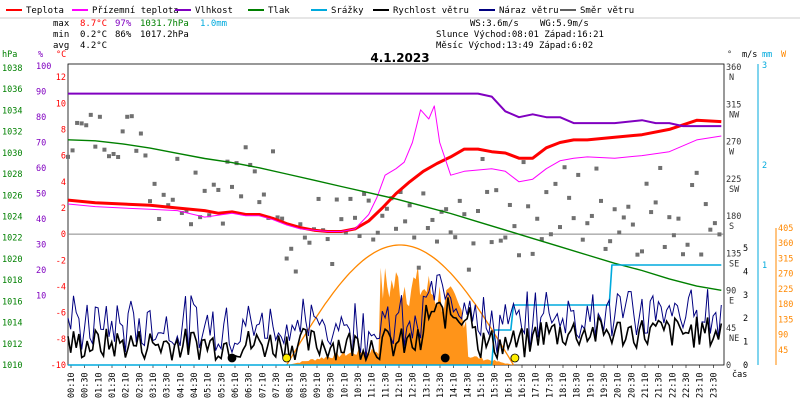  Describe the element at coordinates (605, 385) in the screenshot. I see `x-tick-39: 19:30` at that location.